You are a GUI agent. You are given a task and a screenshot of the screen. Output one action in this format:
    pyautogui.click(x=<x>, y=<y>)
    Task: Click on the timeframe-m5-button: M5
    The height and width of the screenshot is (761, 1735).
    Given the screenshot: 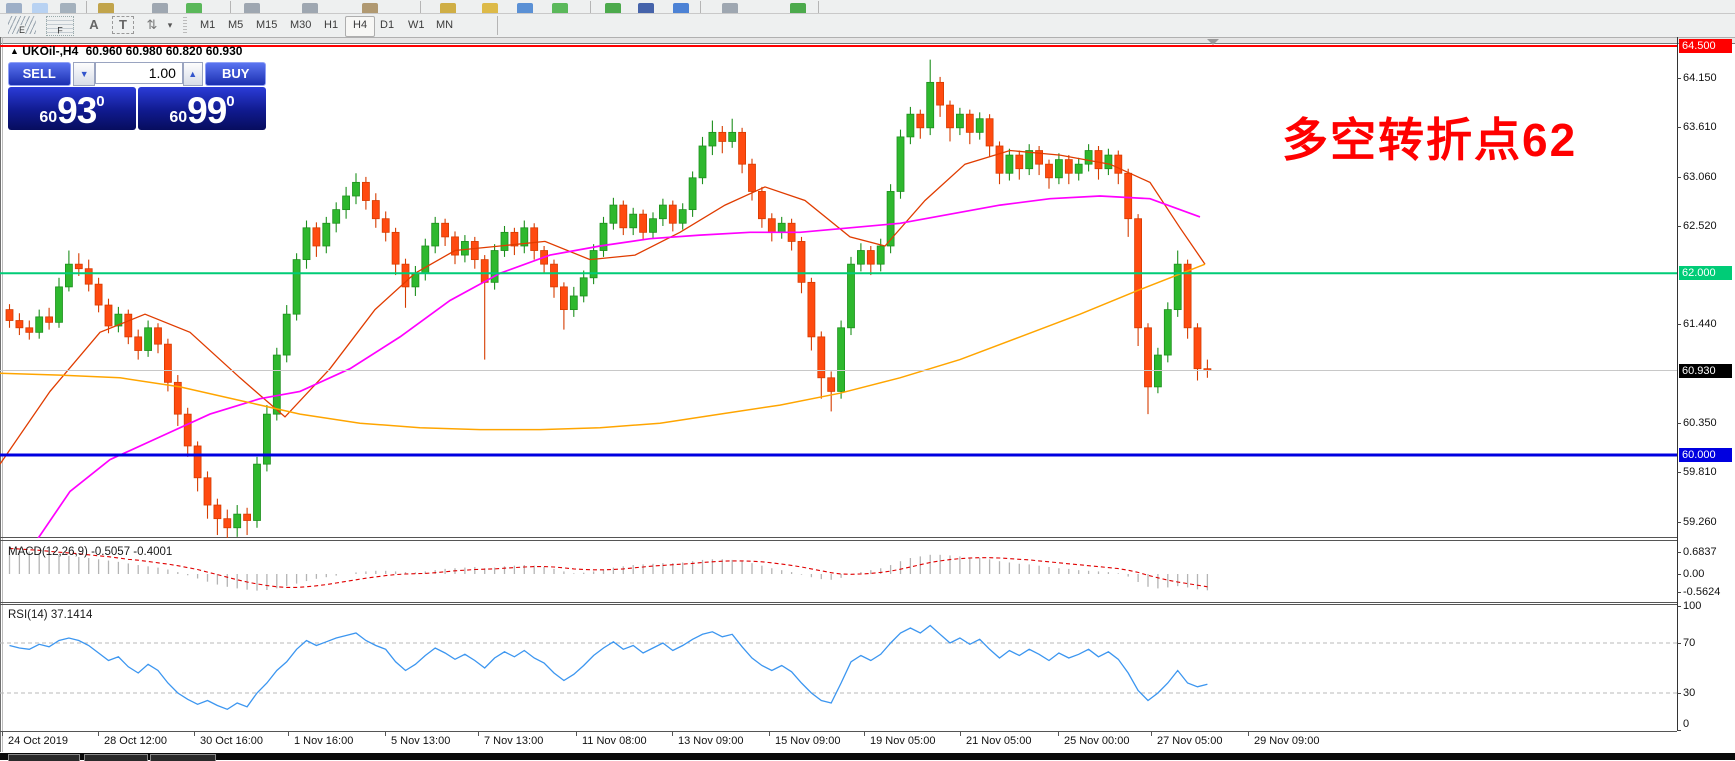 What is the action you would take?
    pyautogui.click(x=236, y=25)
    